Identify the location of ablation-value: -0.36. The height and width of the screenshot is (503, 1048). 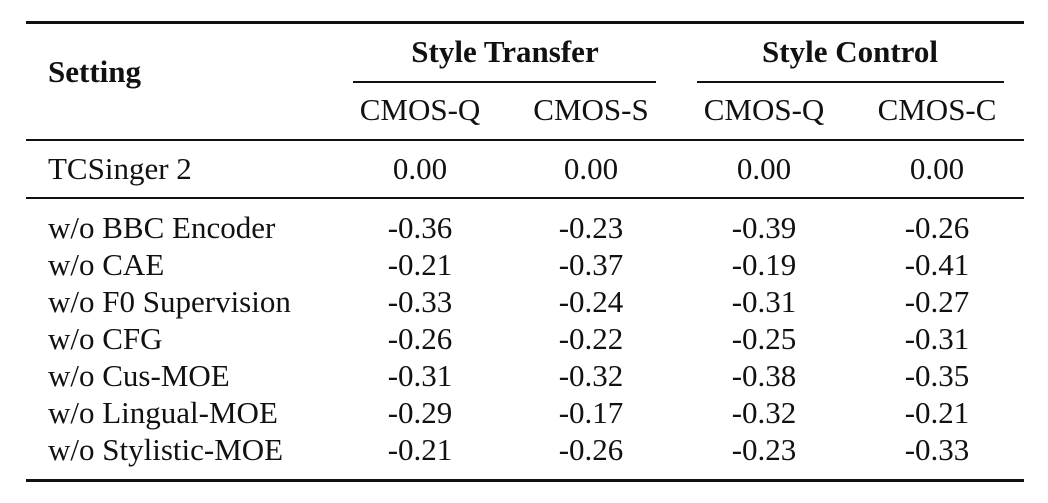
(420, 227).